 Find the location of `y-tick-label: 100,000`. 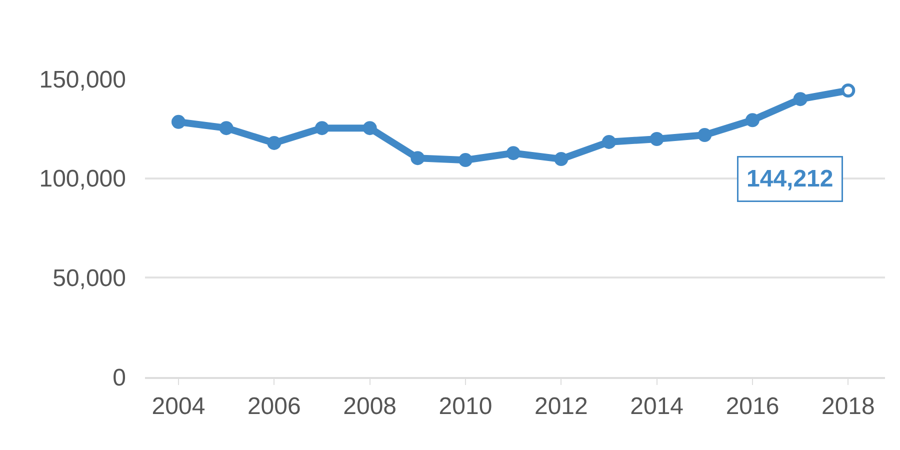

y-tick-label: 100,000 is located at coordinates (82, 179).